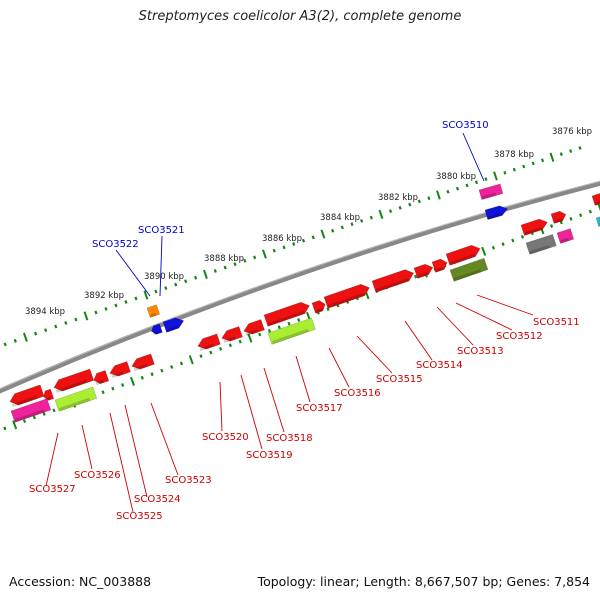 The height and width of the screenshot is (600, 600). Describe the element at coordinates (565, 236) in the screenshot. I see `gene-magenta` at that location.